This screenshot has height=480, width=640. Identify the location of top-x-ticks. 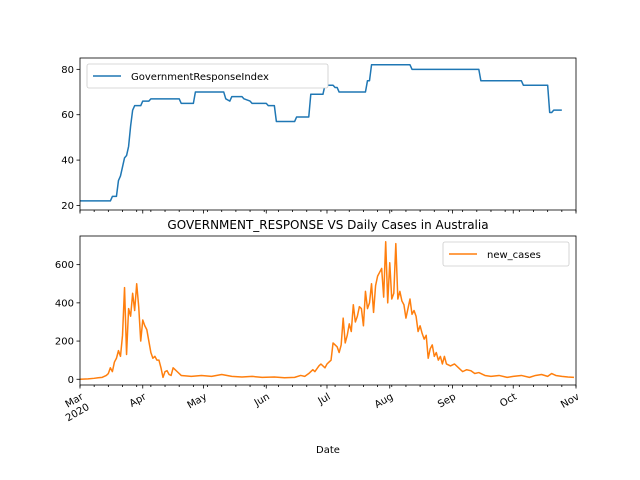
(328, 212).